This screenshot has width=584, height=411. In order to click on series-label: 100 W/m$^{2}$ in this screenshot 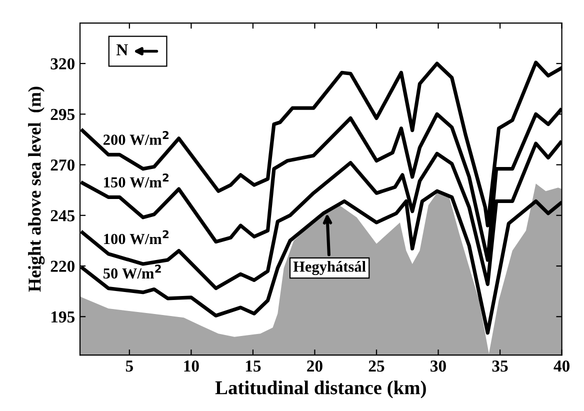, I will do `click(136, 237)`.